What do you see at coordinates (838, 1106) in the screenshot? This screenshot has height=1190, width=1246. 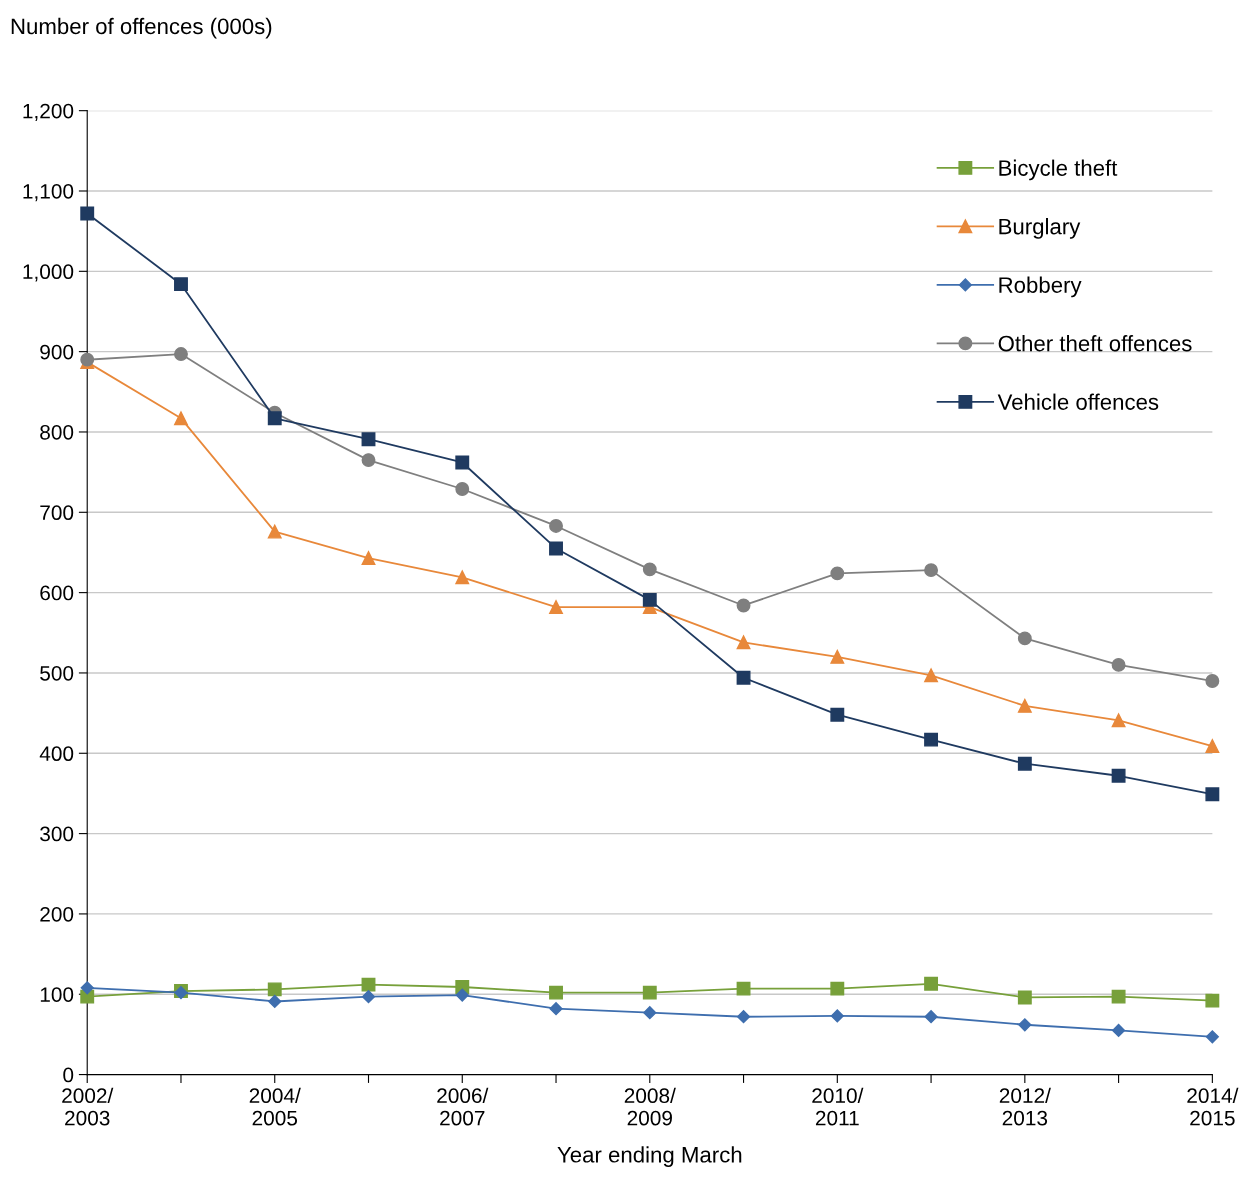 I see `x-tick-label: 2010/ 2011` at bounding box center [838, 1106].